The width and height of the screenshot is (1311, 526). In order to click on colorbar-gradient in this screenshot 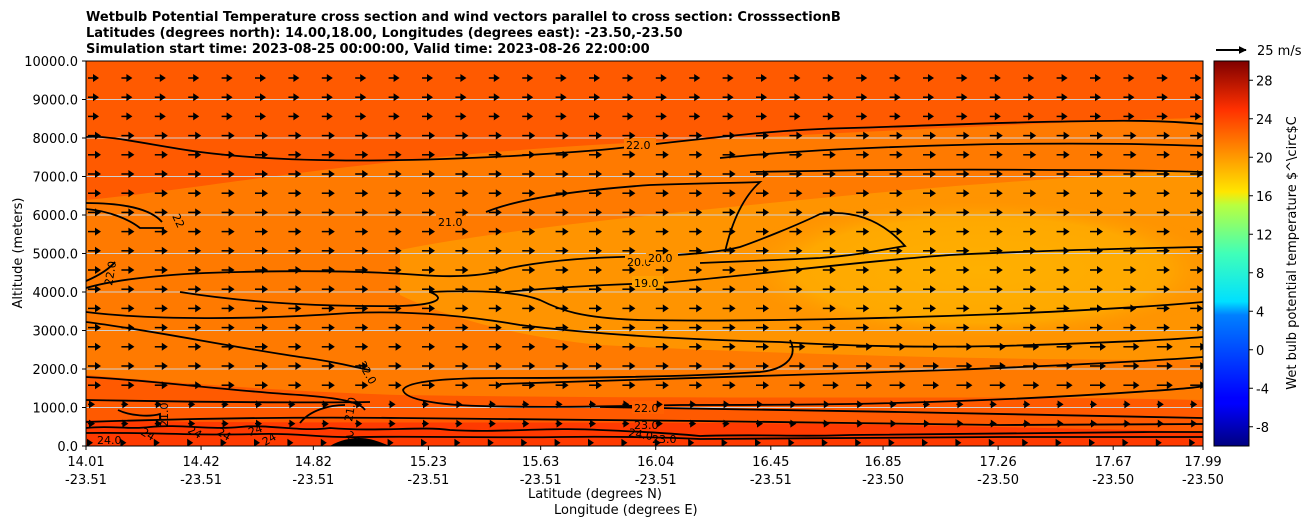, I will do `click(1231, 253)`.